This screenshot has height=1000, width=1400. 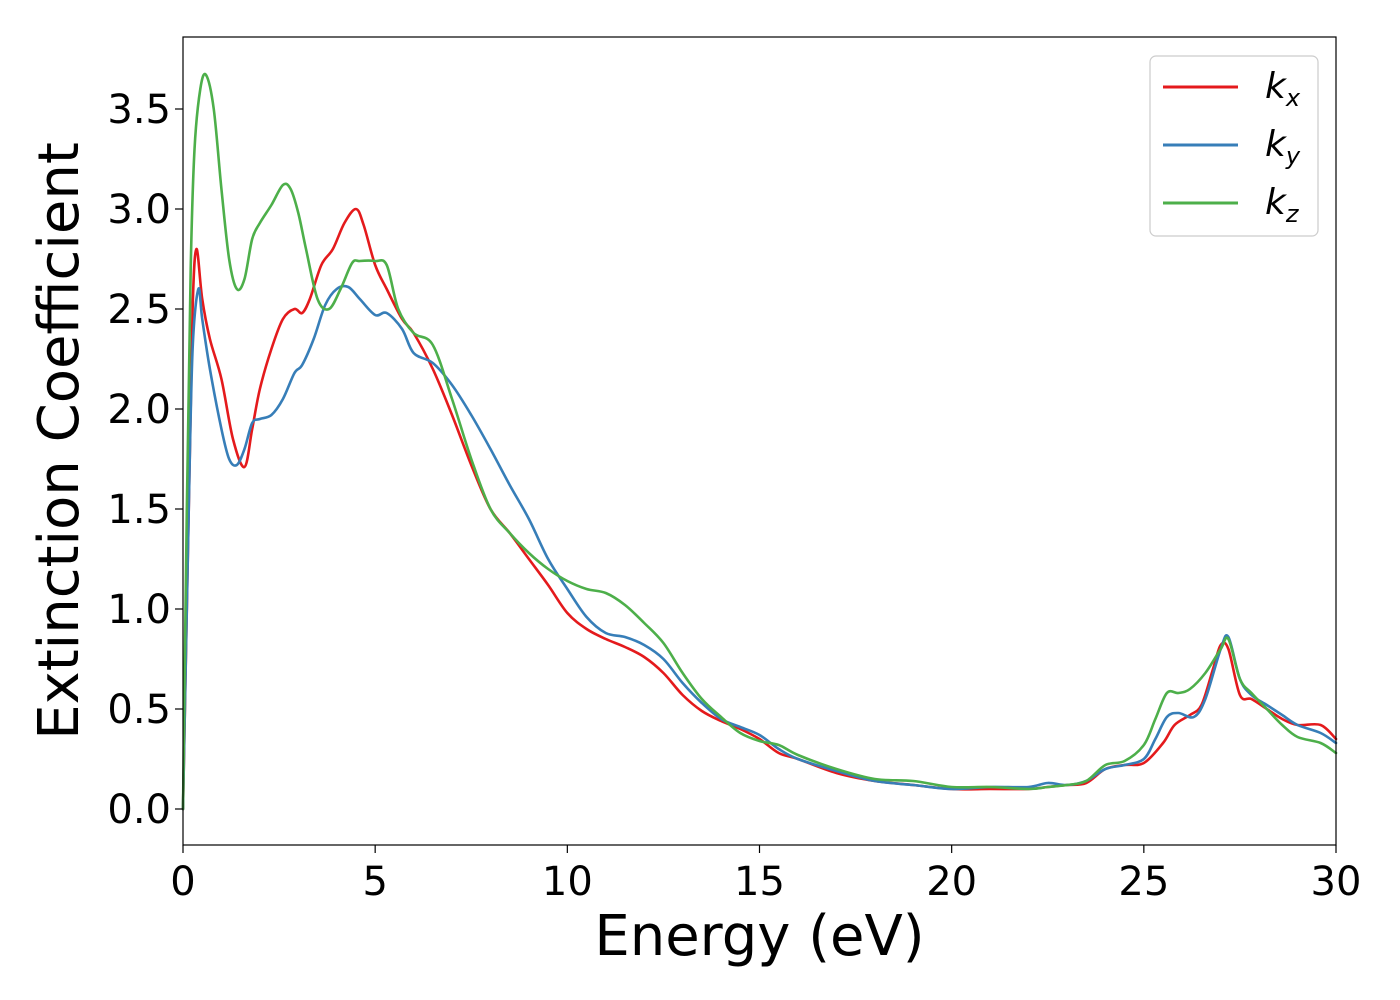 I want to click on y-tick-label: 3.0, so click(x=139, y=210).